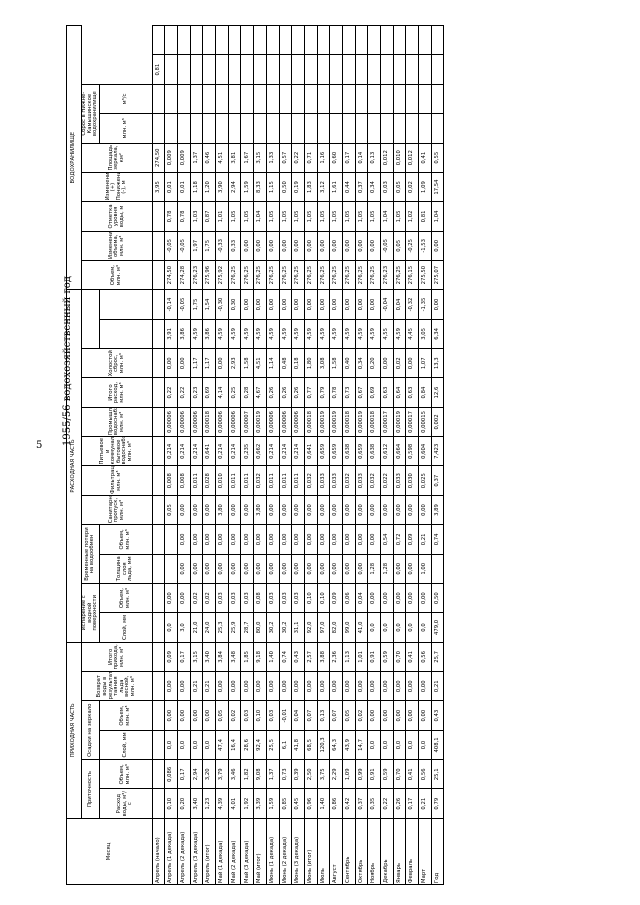 This screenshot has width=640, height=905. What do you see at coordinates (247, 451) in the screenshot?
I see `value-cell: 0,235` at bounding box center [247, 451].